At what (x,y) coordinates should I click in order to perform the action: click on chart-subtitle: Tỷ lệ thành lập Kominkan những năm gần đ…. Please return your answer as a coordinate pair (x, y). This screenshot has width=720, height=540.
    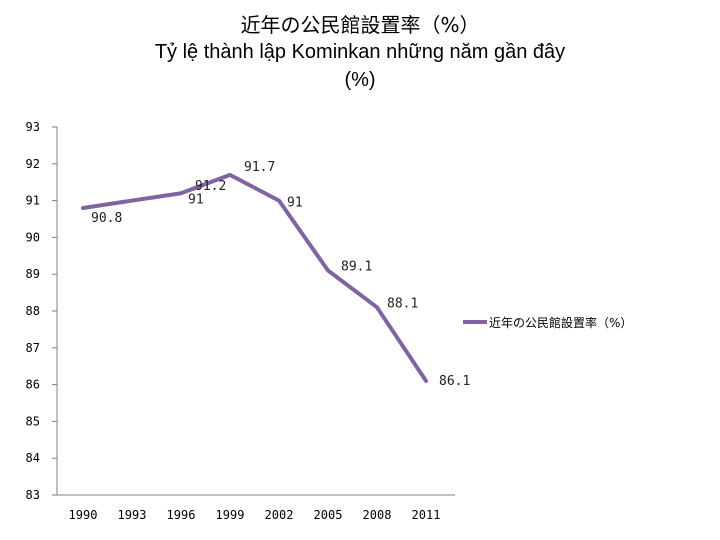
    Looking at the image, I should click on (360, 52).